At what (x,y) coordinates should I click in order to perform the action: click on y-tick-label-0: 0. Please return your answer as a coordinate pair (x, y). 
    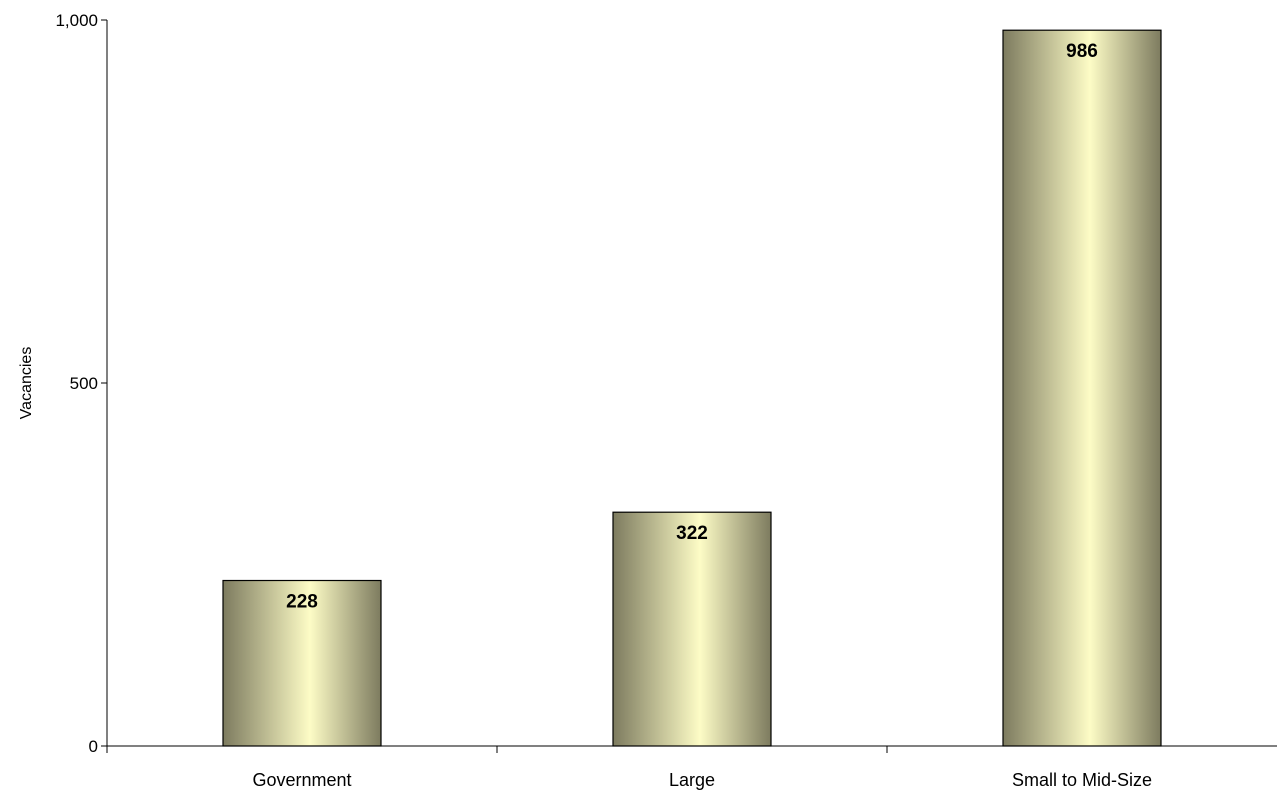
    Looking at the image, I should click on (93, 746).